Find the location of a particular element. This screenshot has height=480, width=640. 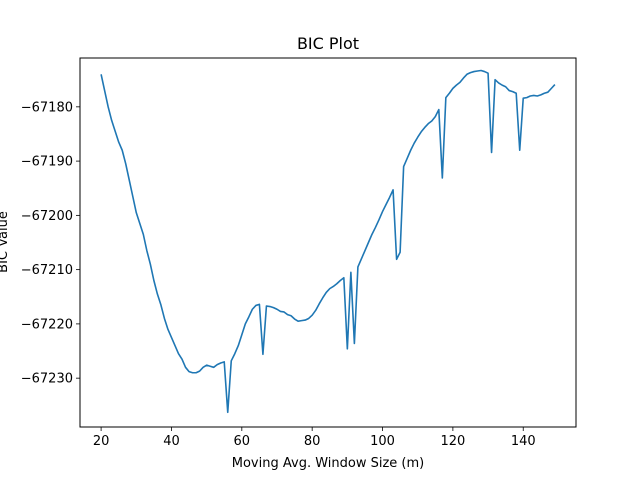

y-tick-label: −67230 is located at coordinates (47, 379).